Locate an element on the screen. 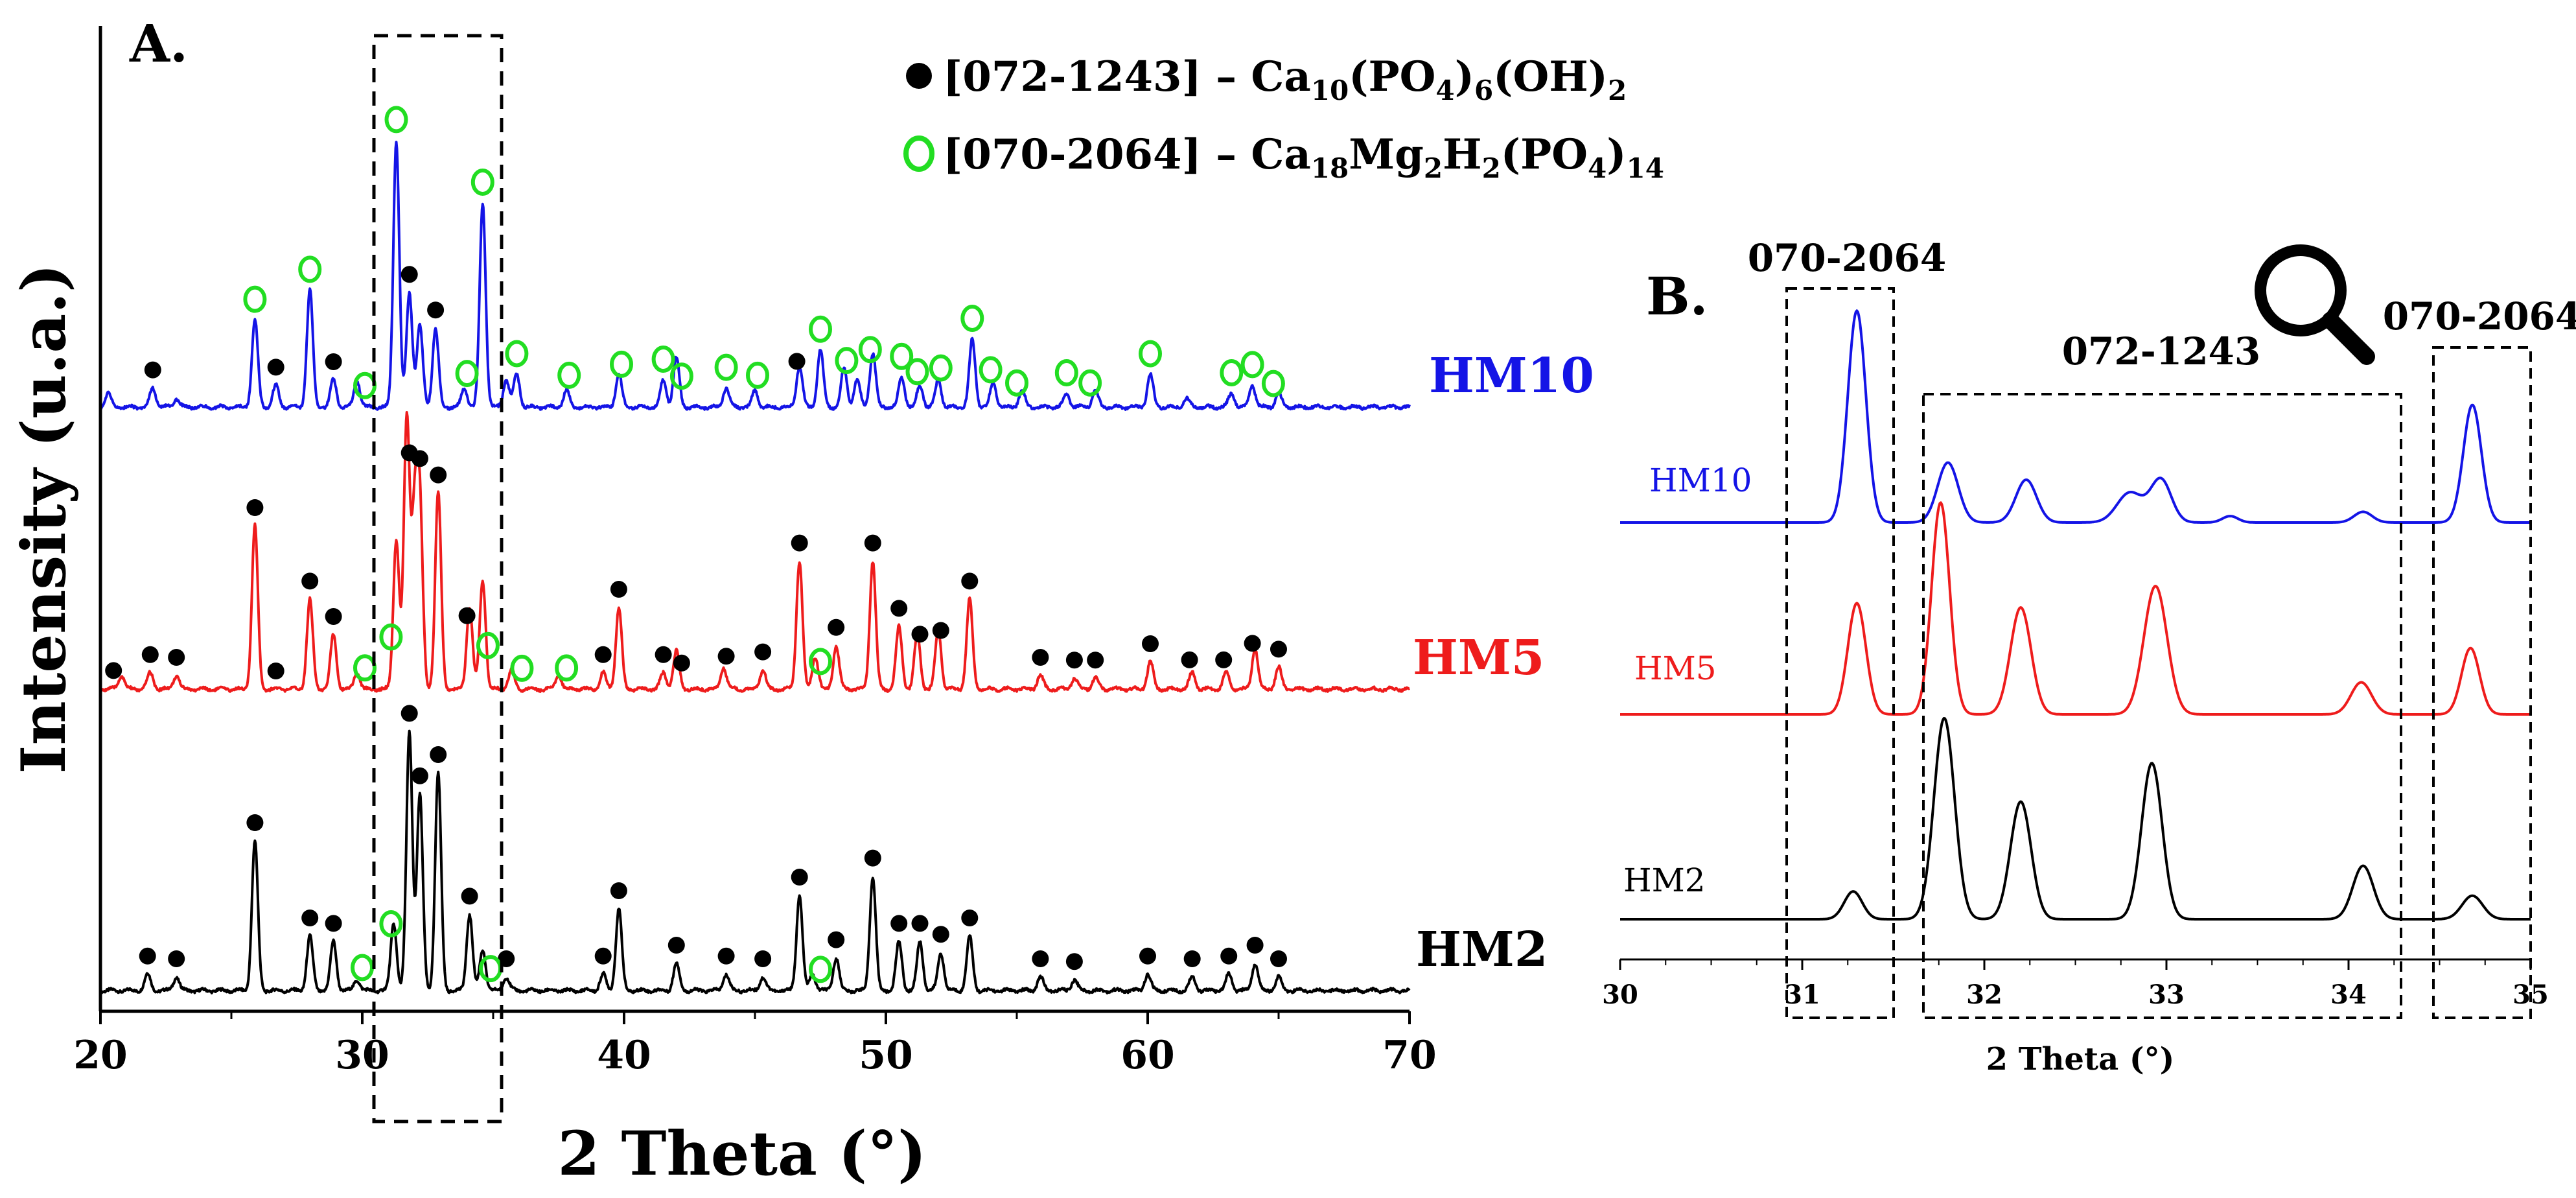 The height and width of the screenshot is (1198, 2576). x-tick-label: 40 is located at coordinates (624, 1055).